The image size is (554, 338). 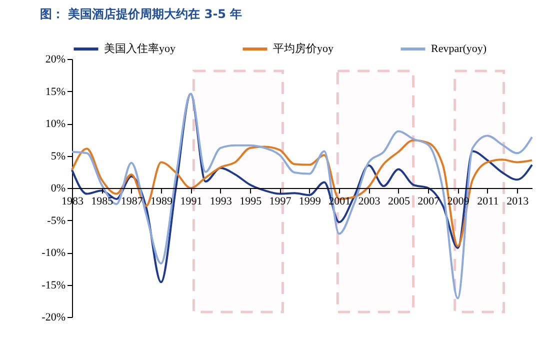 I want to click on x-tick-label: 1987, so click(x=132, y=202).